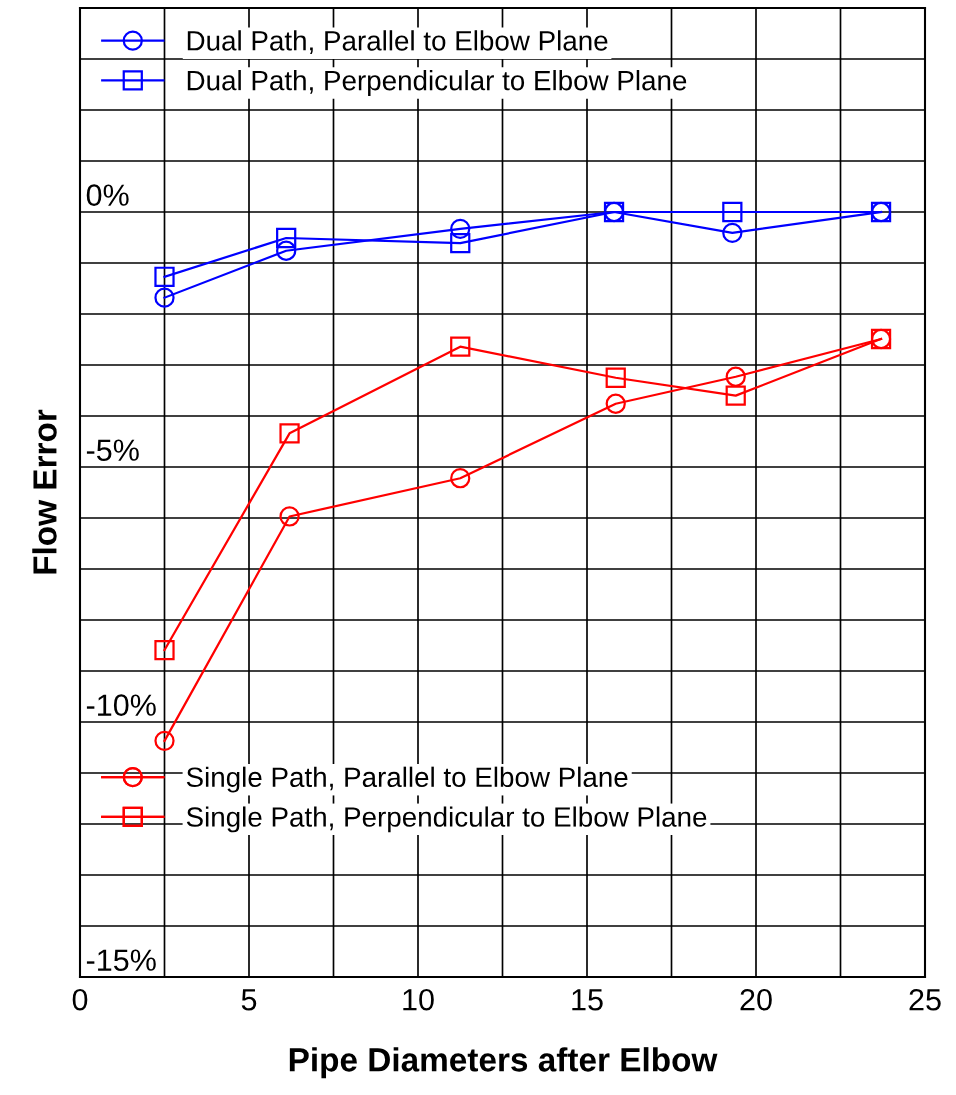 The height and width of the screenshot is (1095, 956). I want to click on y-tick-label: -15%, so click(121, 960).